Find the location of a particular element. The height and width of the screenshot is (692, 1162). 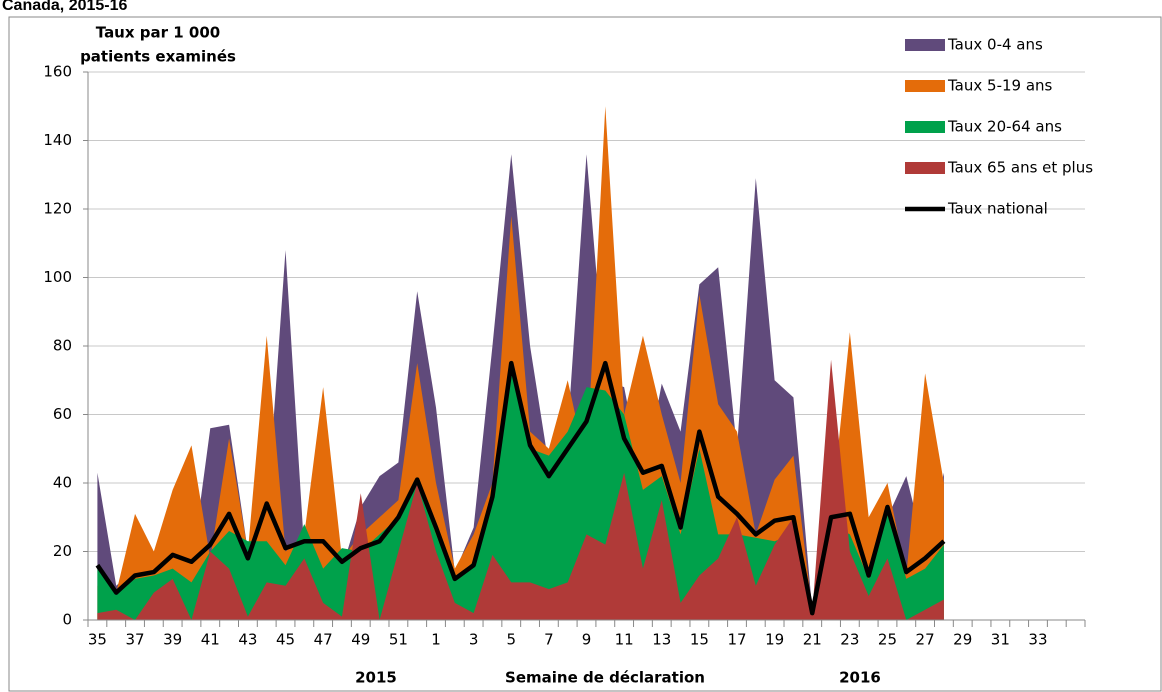

y-tick-label: 40 is located at coordinates (62, 483).